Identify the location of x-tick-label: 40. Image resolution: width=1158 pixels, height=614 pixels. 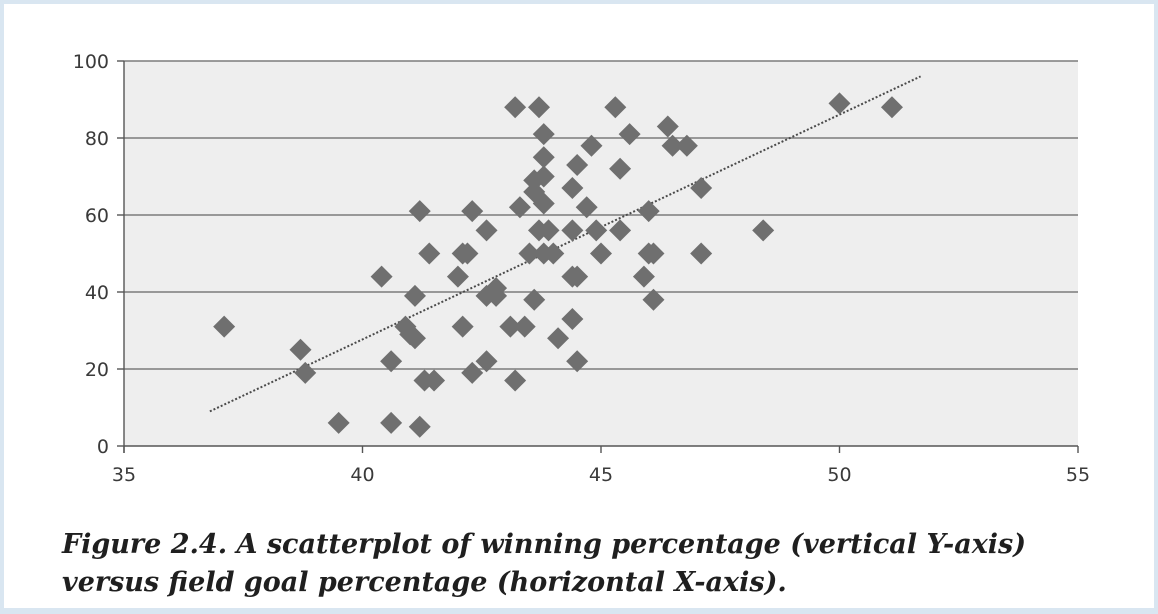
(362, 475).